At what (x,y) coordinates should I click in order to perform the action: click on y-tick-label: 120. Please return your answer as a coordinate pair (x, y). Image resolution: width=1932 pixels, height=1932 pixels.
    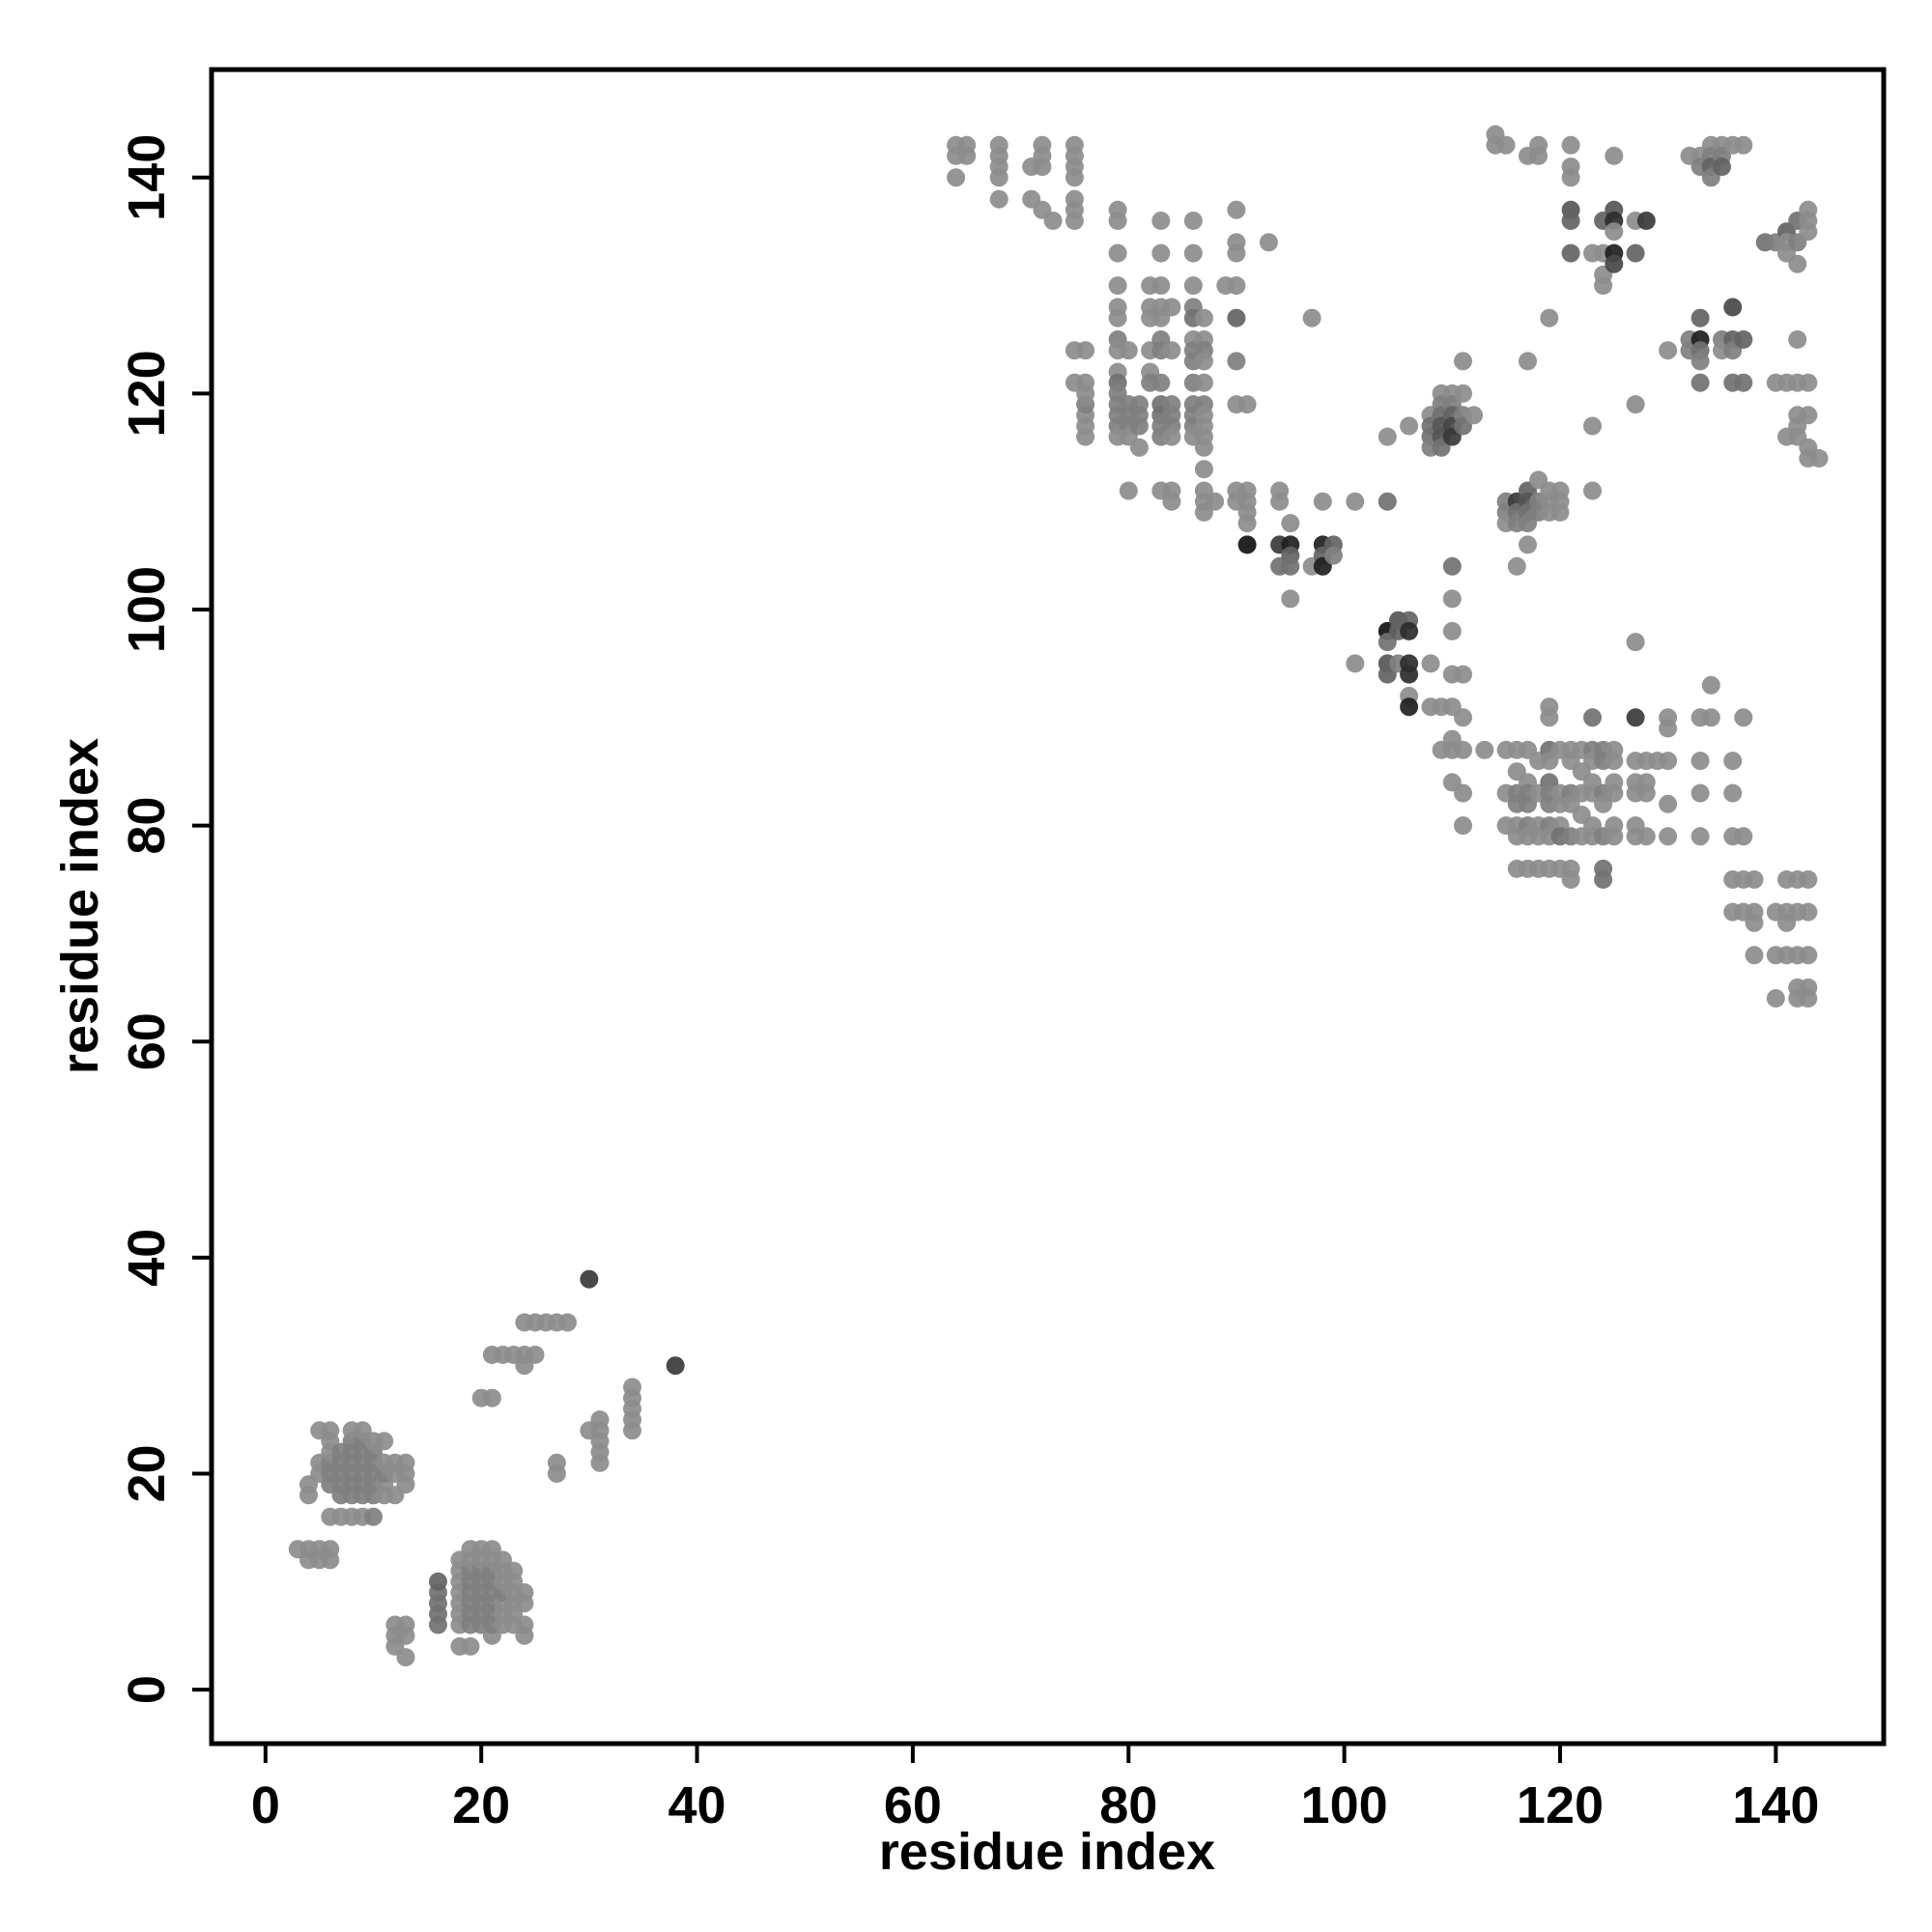
    Looking at the image, I should click on (147, 393).